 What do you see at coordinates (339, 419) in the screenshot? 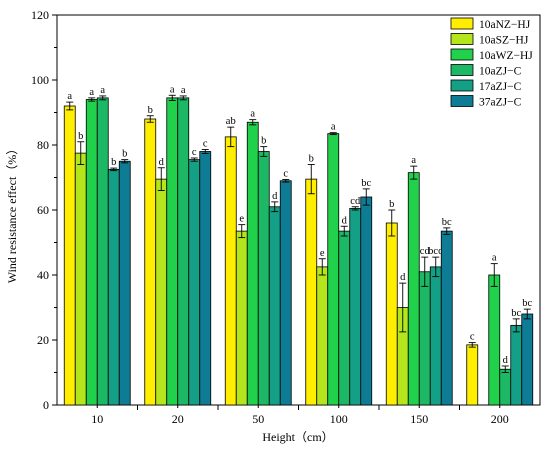
I see `x-tick-label: 100` at bounding box center [339, 419].